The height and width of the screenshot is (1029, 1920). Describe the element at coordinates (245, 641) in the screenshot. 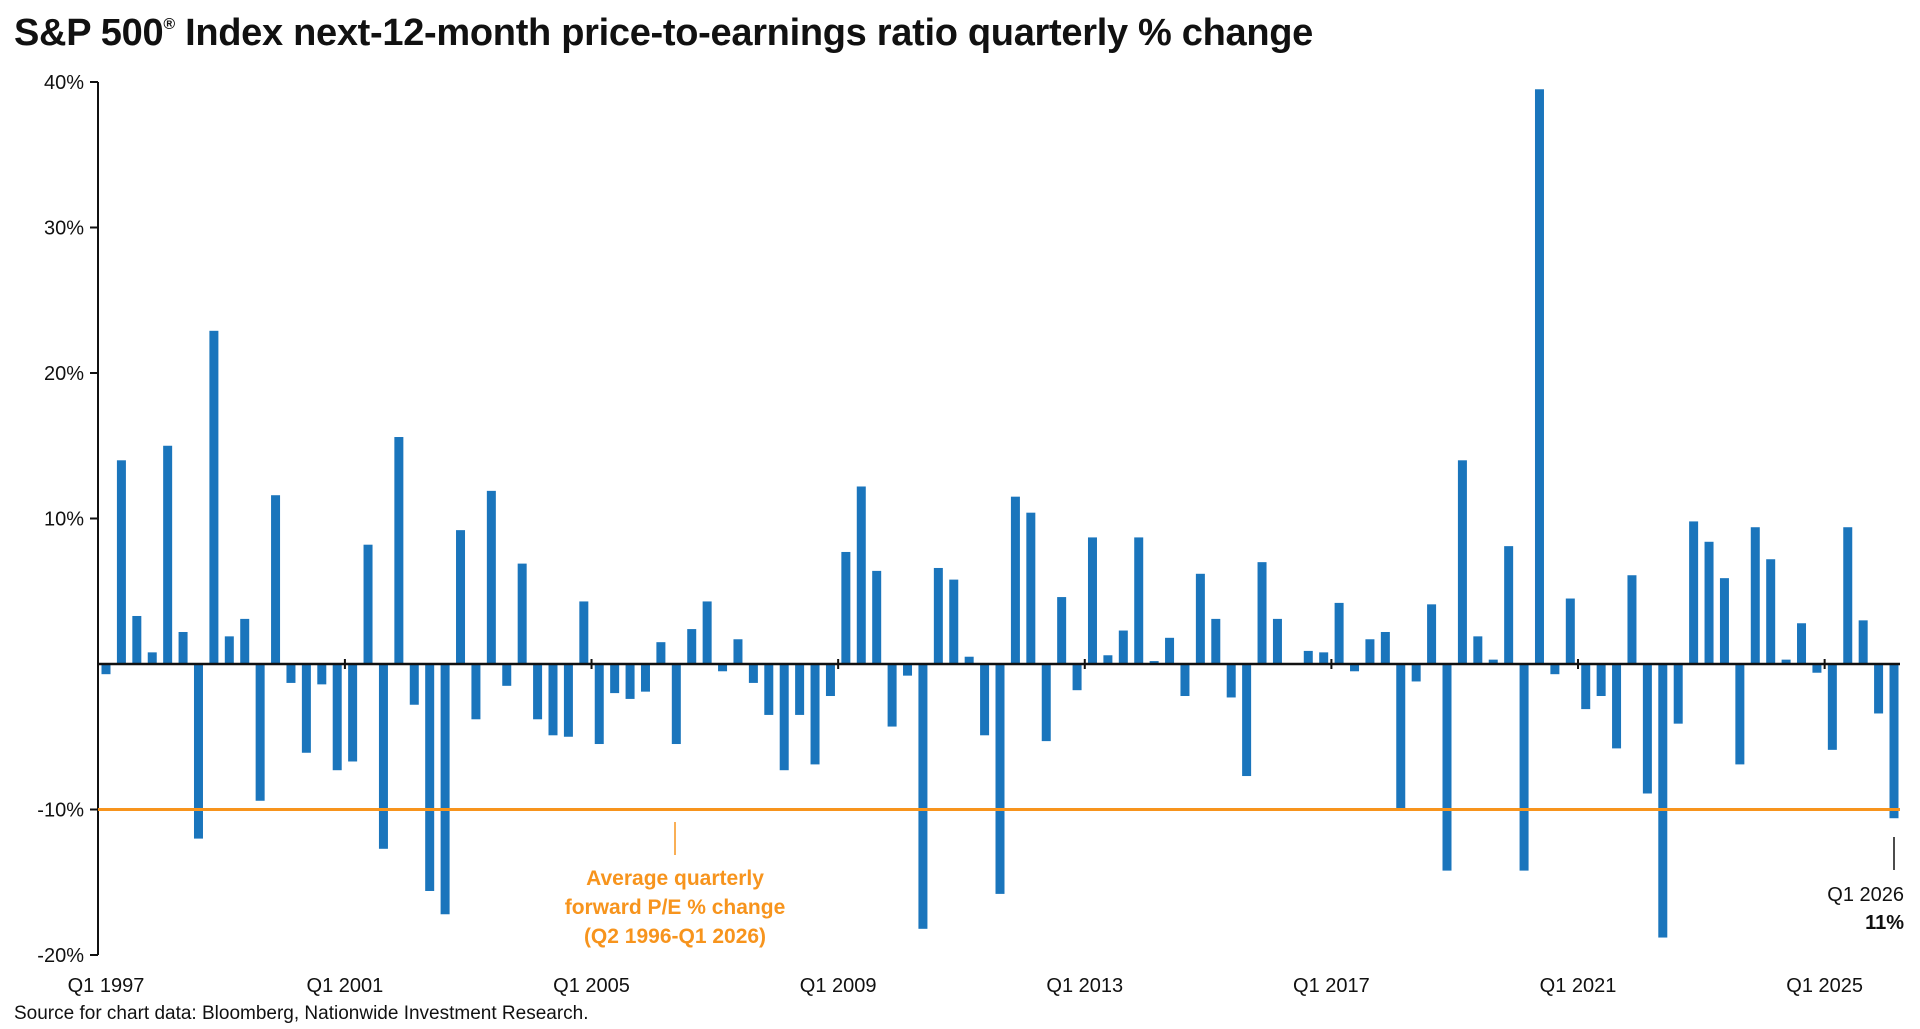

I see `bar-Q2-1999` at that location.